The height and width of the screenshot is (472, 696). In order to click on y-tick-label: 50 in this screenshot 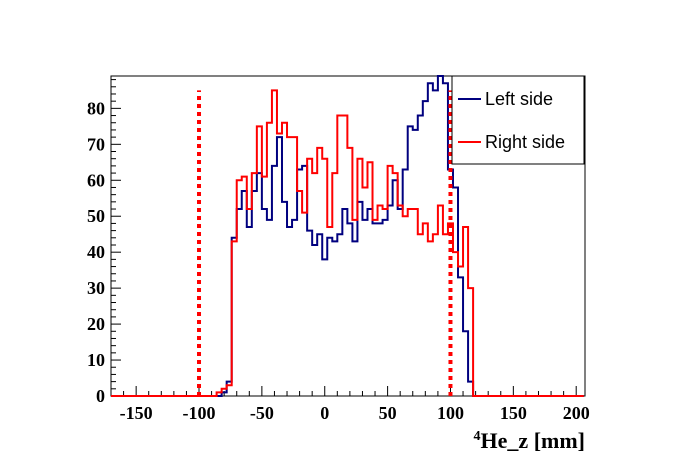, I will do `click(96, 216)`.